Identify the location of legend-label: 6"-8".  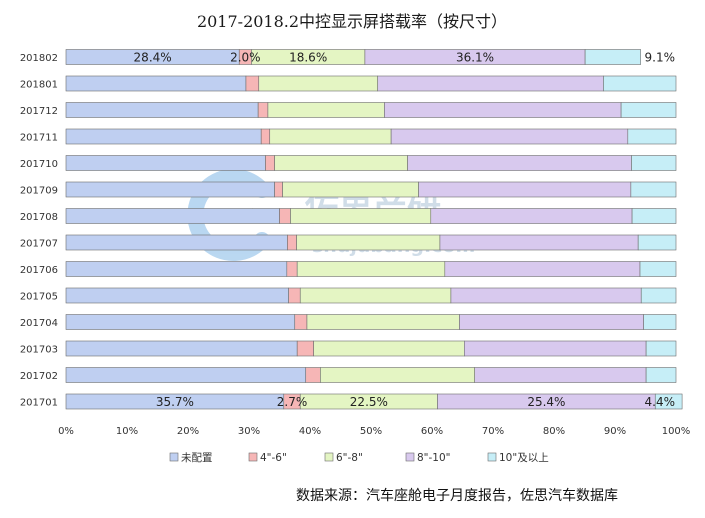
(349, 458).